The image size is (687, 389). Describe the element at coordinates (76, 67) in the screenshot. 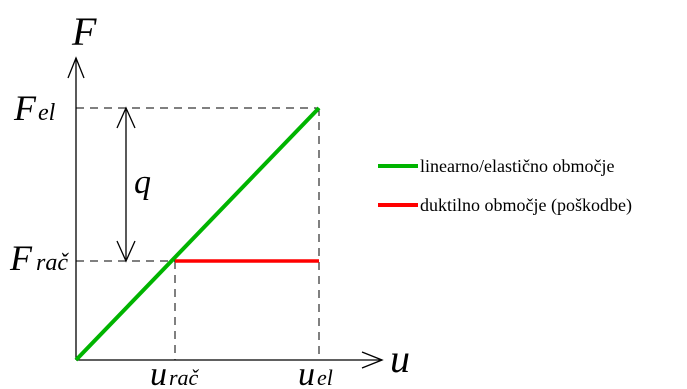

I see `y-axis-arrowhead` at that location.